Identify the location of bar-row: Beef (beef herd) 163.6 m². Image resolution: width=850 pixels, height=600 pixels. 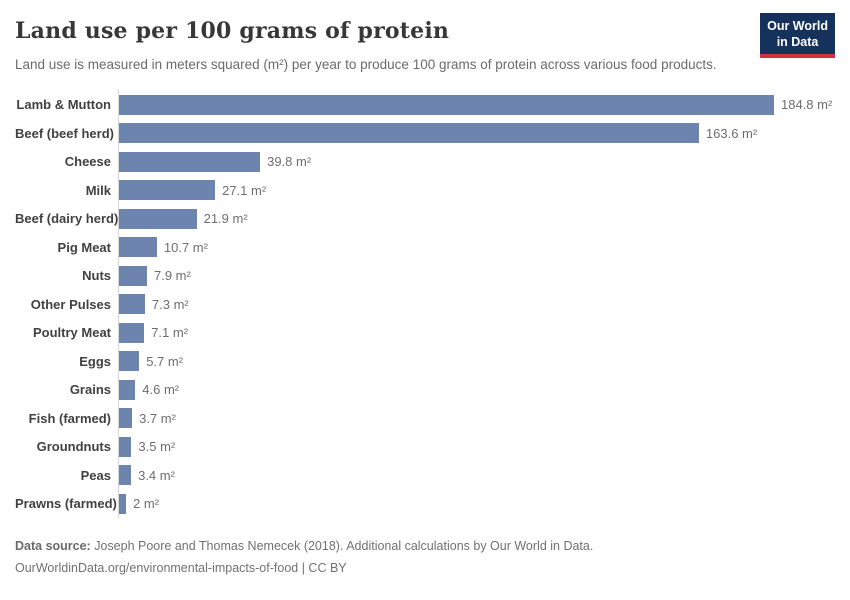
(425, 133).